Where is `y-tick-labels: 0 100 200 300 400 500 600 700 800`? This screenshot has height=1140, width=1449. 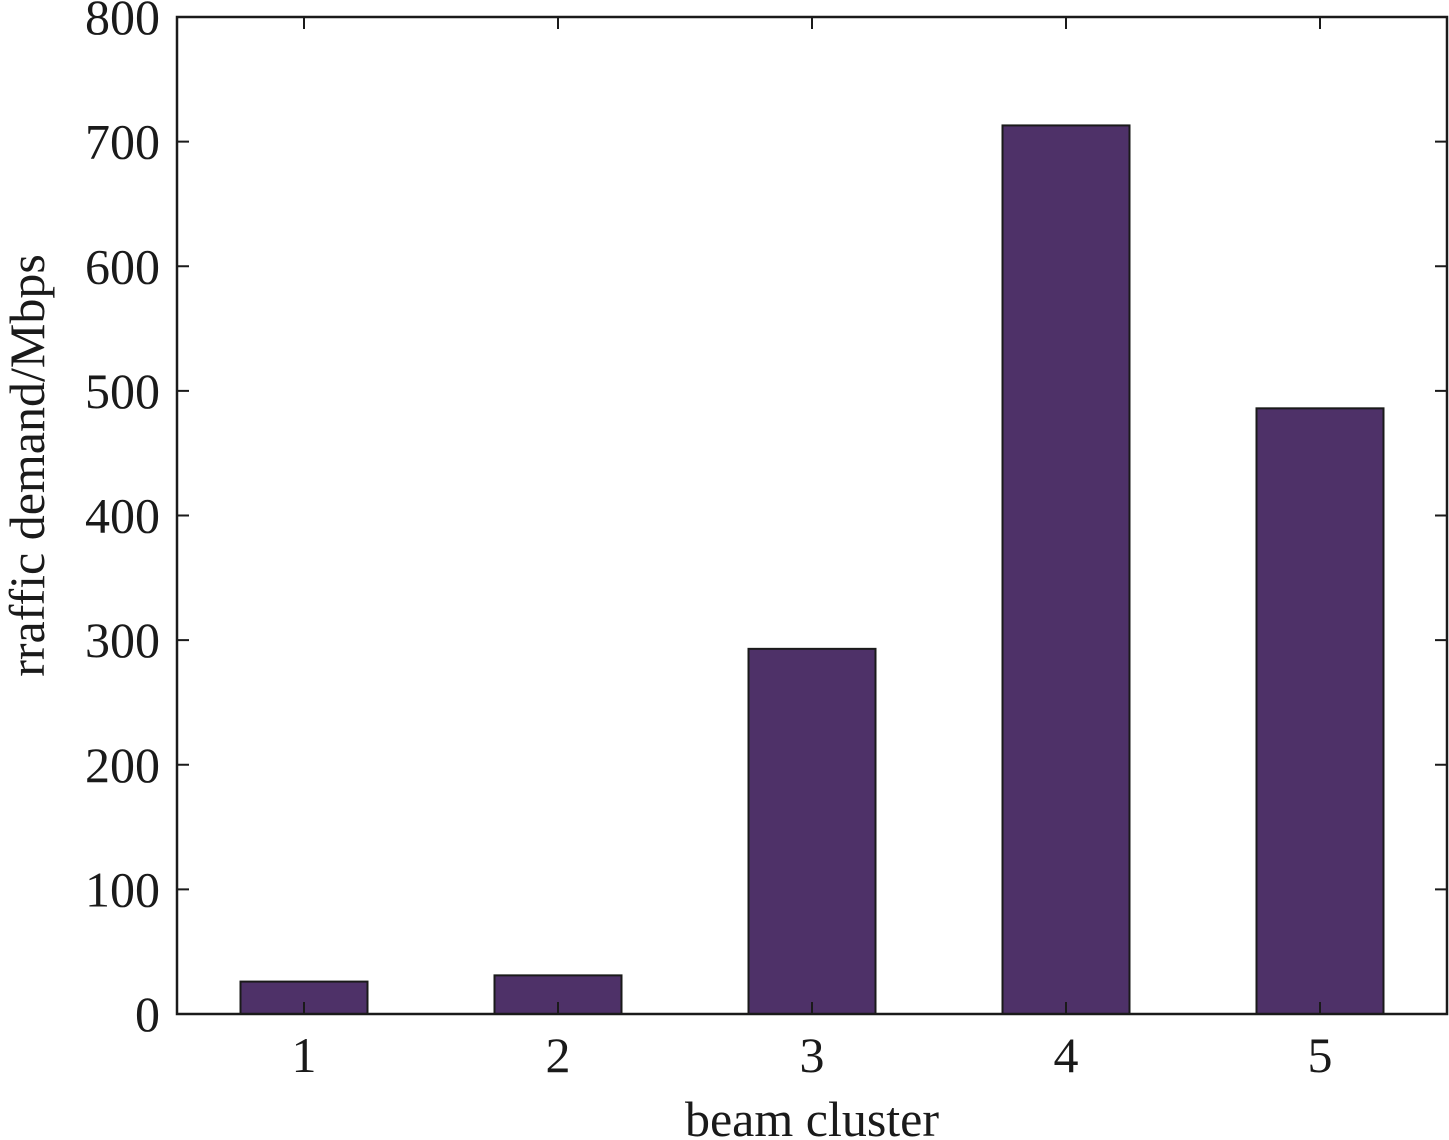 y-tick-labels: 0 100 200 300 400 500 600 700 800 is located at coordinates (122, 521).